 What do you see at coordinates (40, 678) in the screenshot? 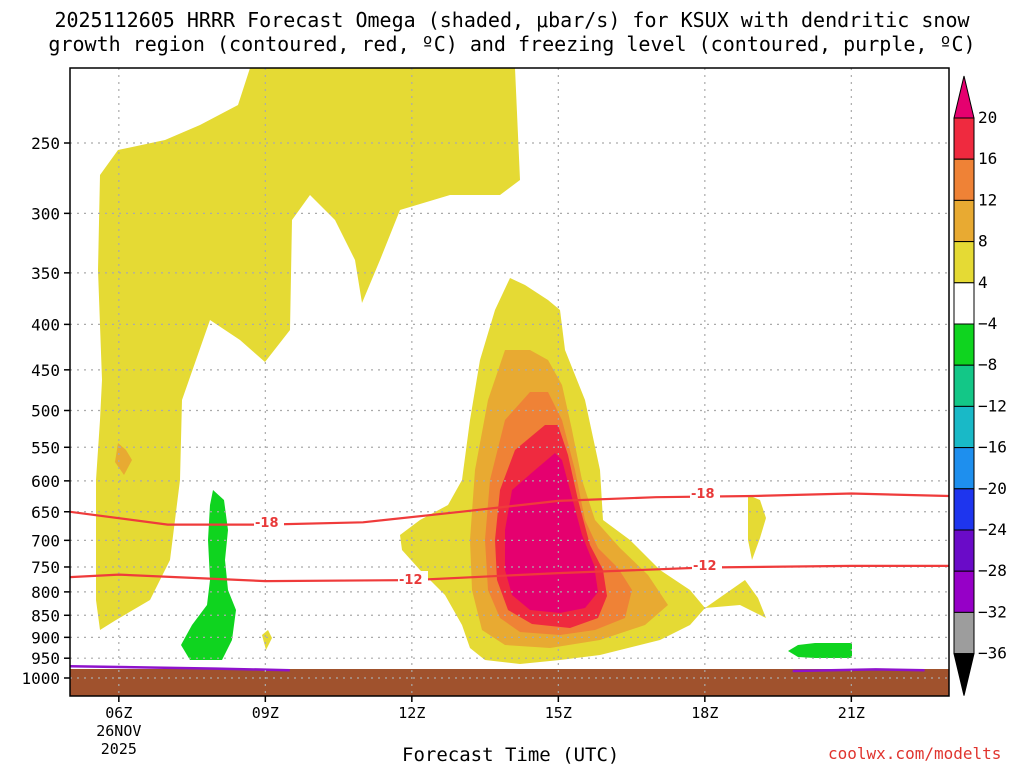
I see `y-tick-label: 1000` at bounding box center [40, 678].